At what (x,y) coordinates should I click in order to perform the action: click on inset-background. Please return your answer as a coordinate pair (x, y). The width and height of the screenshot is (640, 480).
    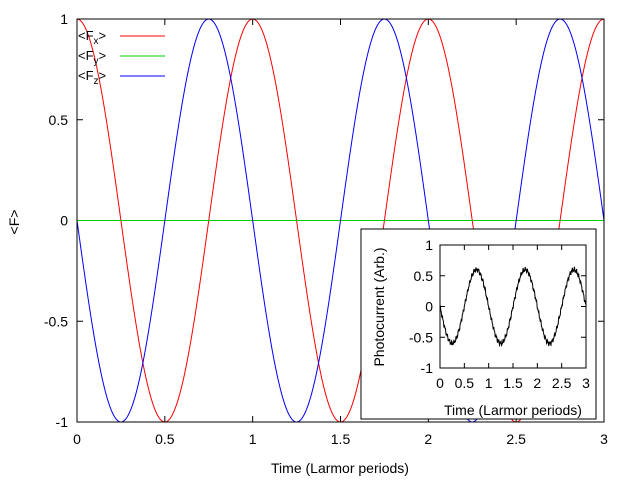
    Looking at the image, I should click on (478, 324).